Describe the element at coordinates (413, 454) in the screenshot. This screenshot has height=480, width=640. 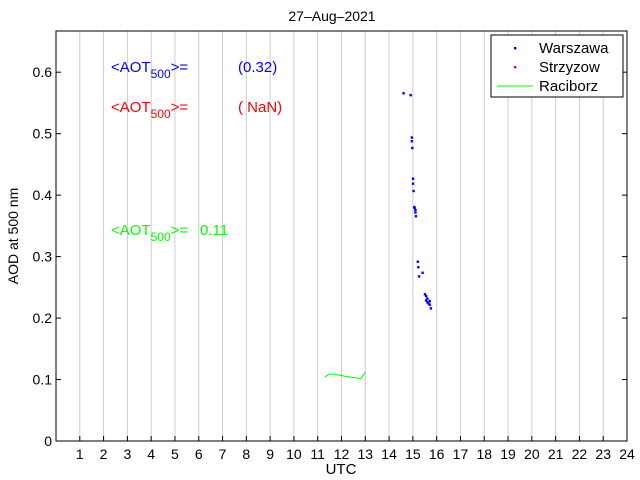
I see `x-tick-label: 15` at that location.